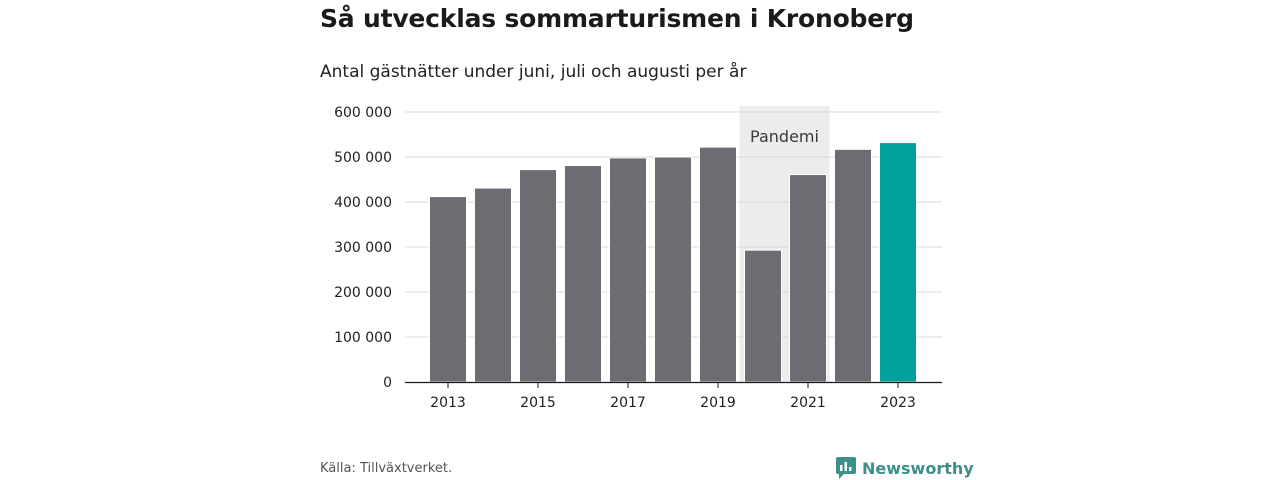  Describe the element at coordinates (583, 274) in the screenshot. I see `bar-2016` at that location.